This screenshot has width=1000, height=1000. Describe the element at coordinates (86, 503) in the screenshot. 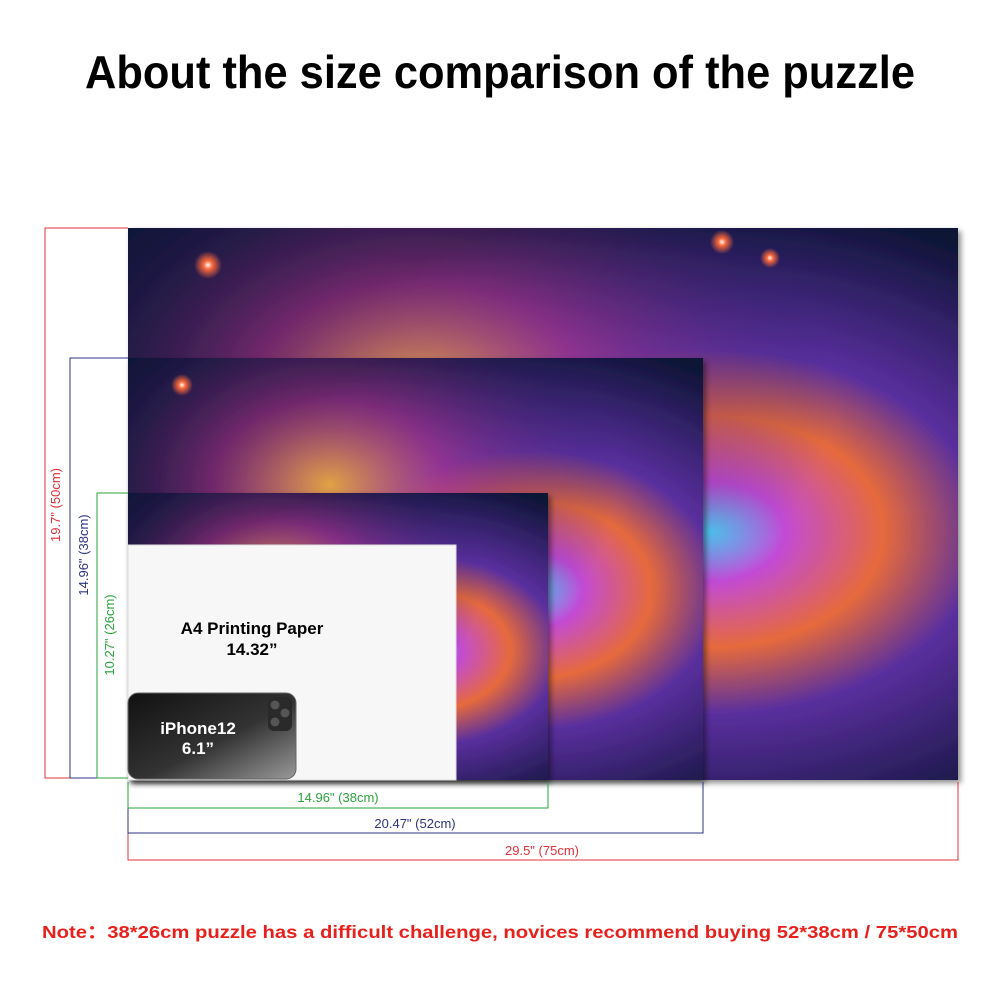

I see `height-lines` at that location.